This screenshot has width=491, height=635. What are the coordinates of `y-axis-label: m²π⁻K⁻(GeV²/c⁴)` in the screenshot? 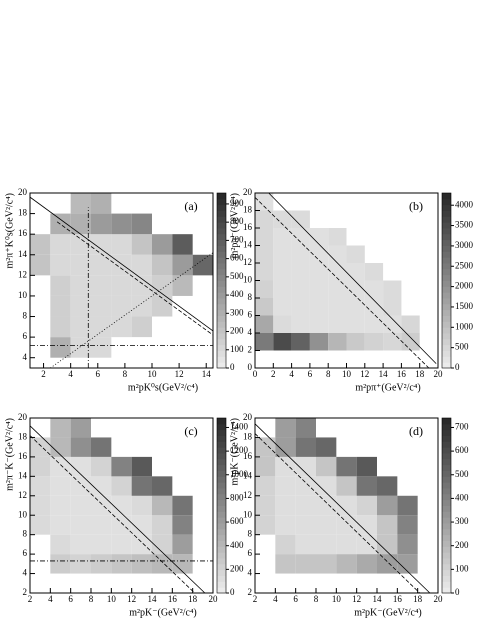 It's located at (9, 454).